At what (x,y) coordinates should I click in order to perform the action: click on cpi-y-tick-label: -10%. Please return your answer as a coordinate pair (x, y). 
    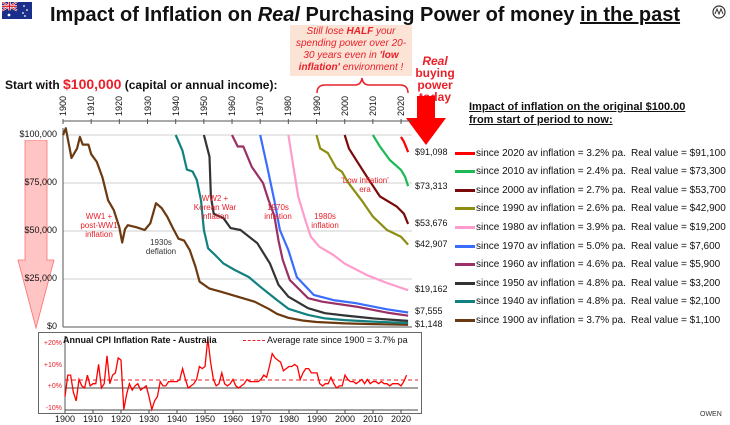
    Looking at the image, I should click on (53, 408).